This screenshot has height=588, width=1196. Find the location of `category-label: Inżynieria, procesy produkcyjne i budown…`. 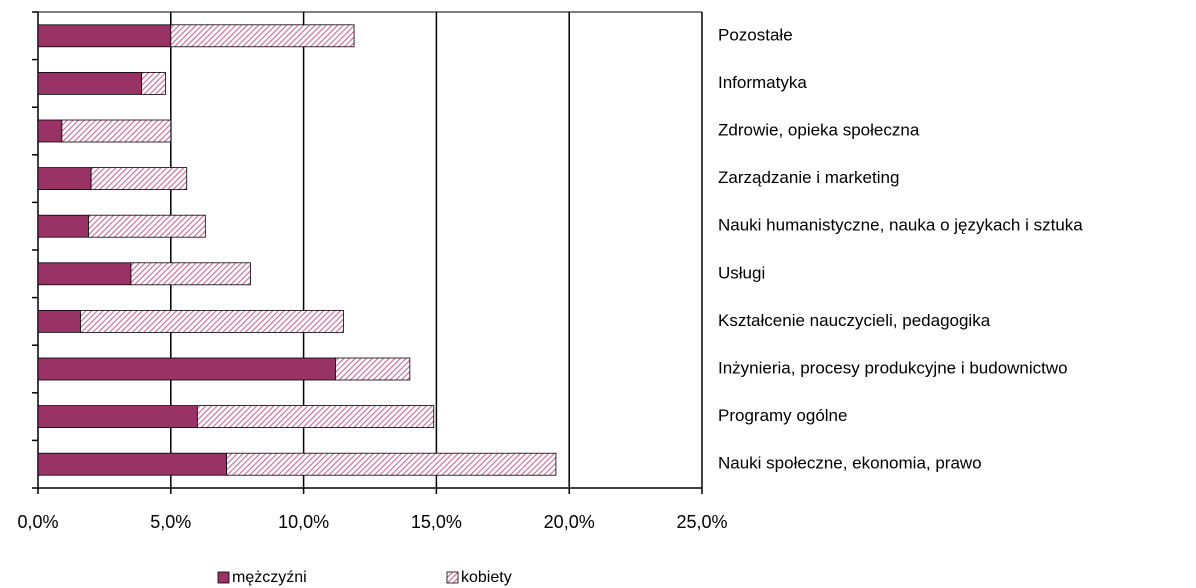

category-label: Inżynieria, procesy produkcyjne i budown… is located at coordinates (893, 367).